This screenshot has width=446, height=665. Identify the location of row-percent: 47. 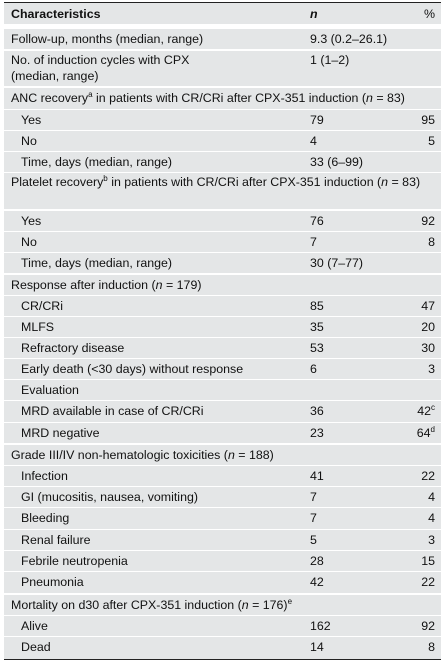
(428, 306).